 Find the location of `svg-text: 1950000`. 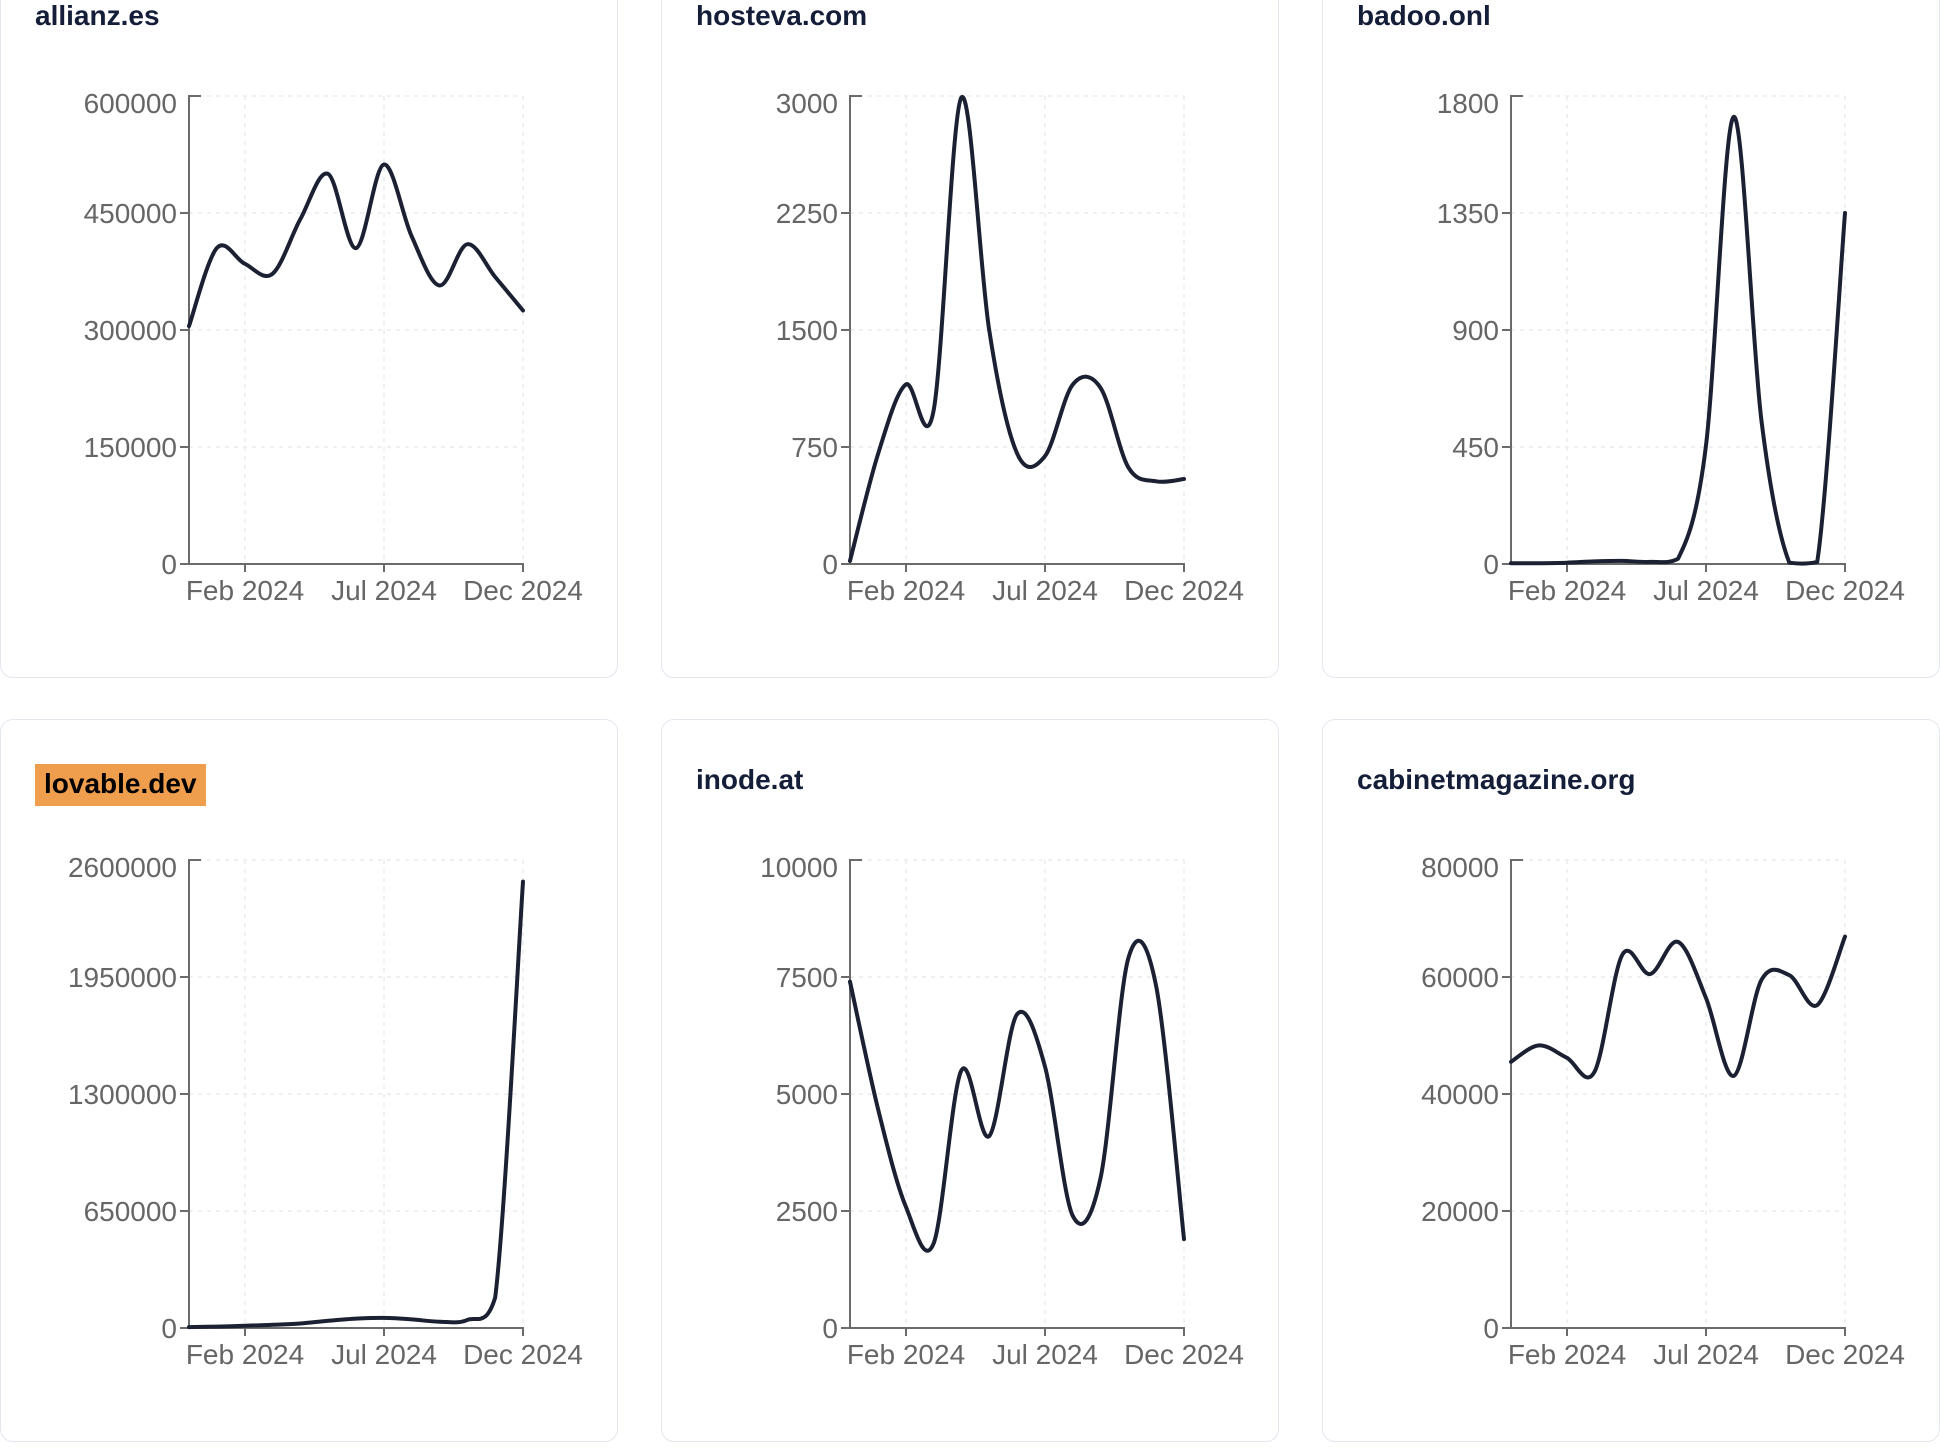

svg-text: 1950000 is located at coordinates (122, 977).